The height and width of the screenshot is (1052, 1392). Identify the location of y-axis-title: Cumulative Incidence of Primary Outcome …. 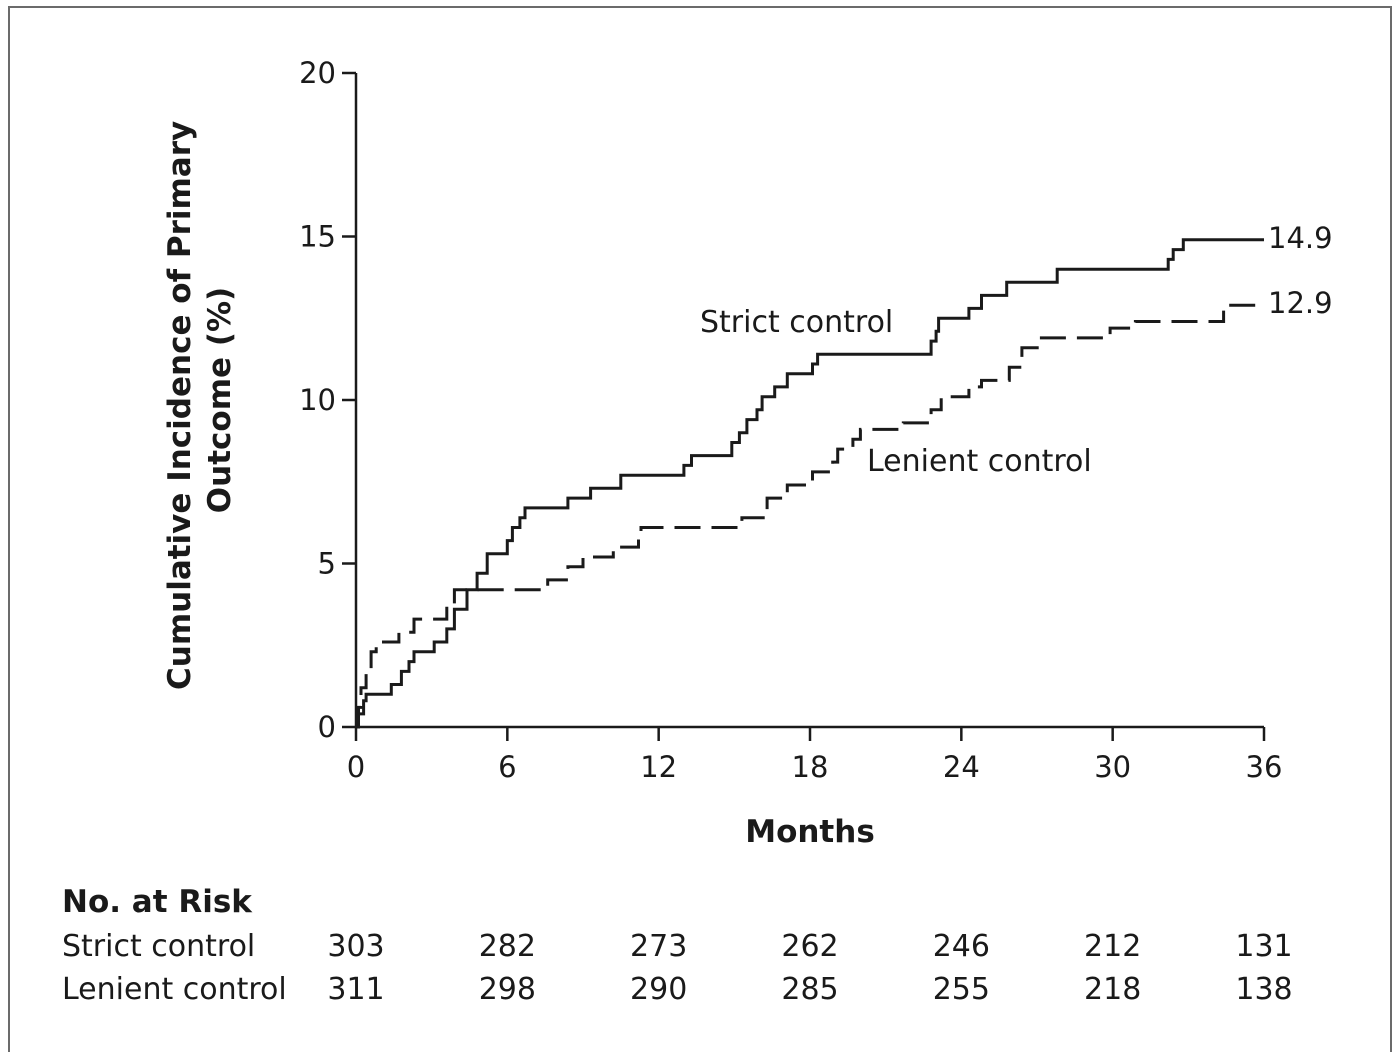
(200, 400).